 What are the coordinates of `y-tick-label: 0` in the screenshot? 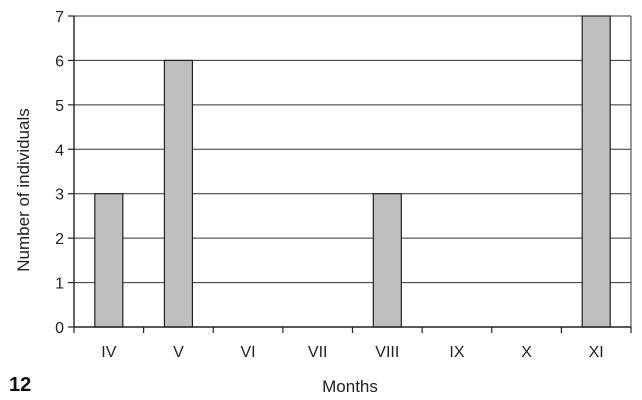 It's located at (59, 328).